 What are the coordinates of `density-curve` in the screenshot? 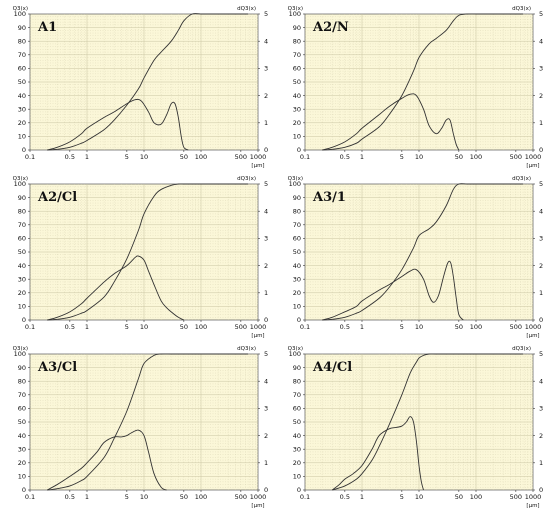 It's located at (393, 290).